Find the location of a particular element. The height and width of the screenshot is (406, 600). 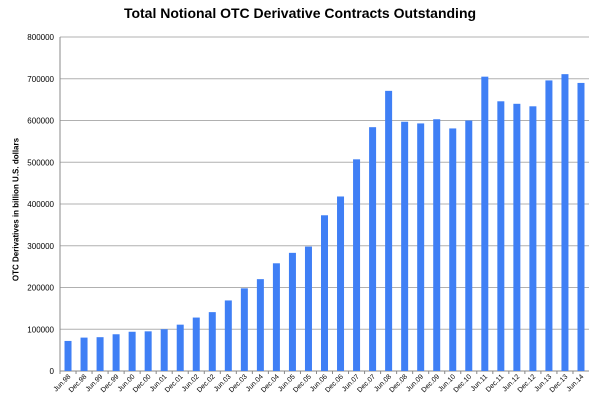

x-tick-label: Dec.00 is located at coordinates (142, 383).